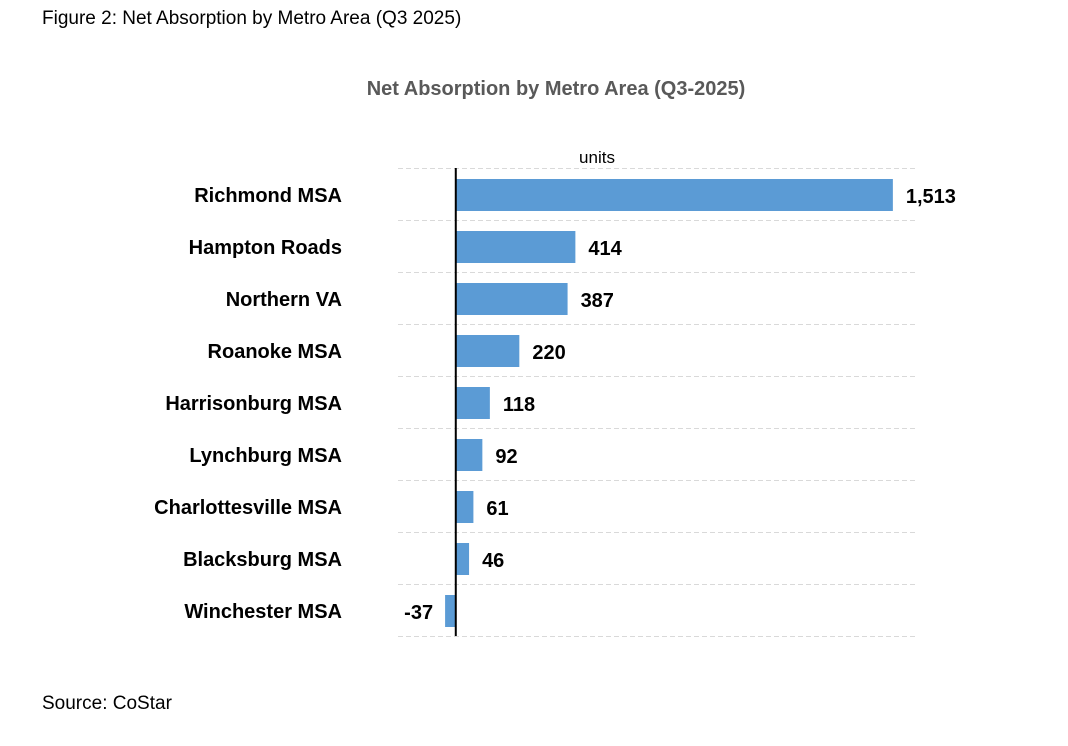  I want to click on data-label: 46, so click(493, 561).